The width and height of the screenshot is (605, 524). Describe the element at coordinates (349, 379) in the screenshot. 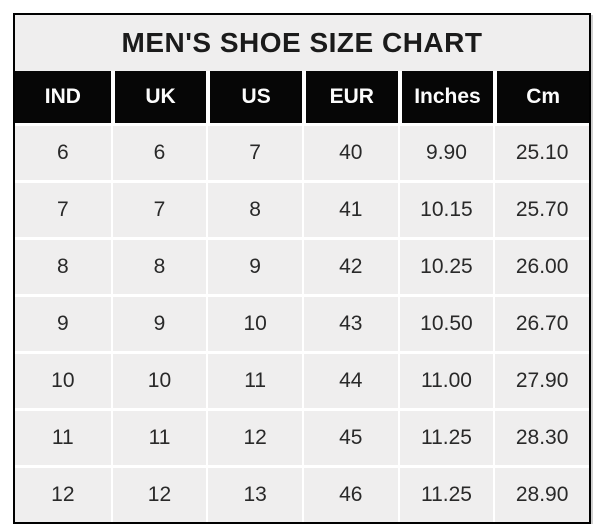

I see `table-cell: 44` at that location.